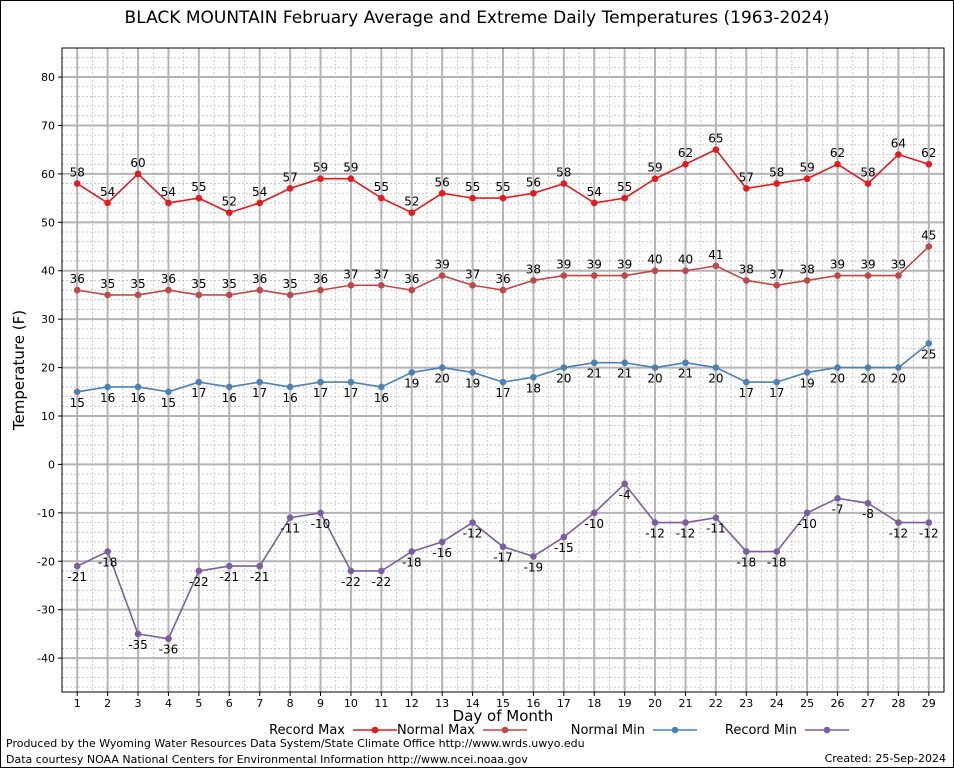 The height and width of the screenshot is (768, 954). Describe the element at coordinates (534, 567) in the screenshot. I see `record-min-data-label: -19` at that location.